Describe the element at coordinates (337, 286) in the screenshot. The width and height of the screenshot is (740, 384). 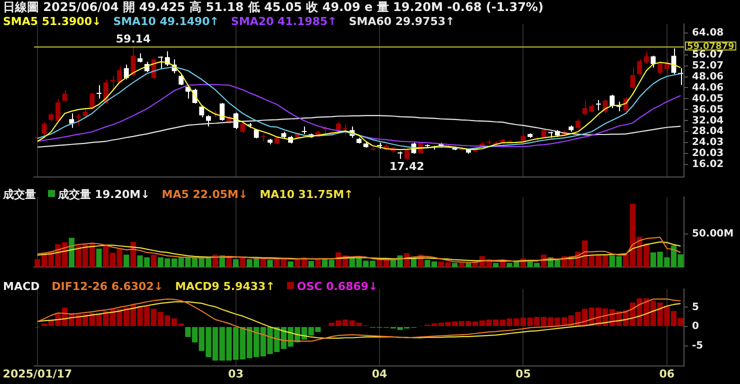
I see `legend-label: OSC 0.6869↓` at that location.